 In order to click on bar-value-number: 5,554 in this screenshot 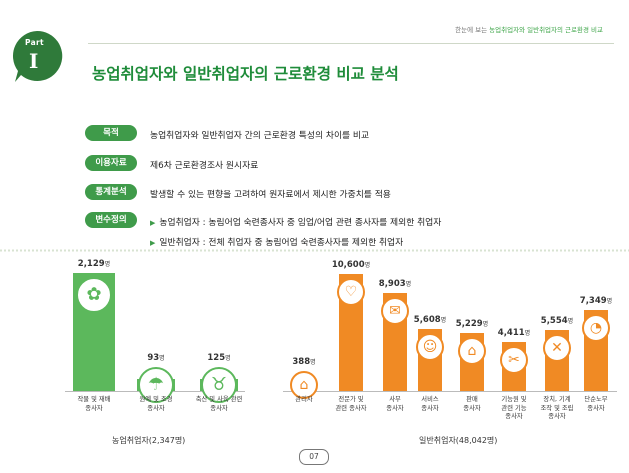, I will do `click(554, 320)`.